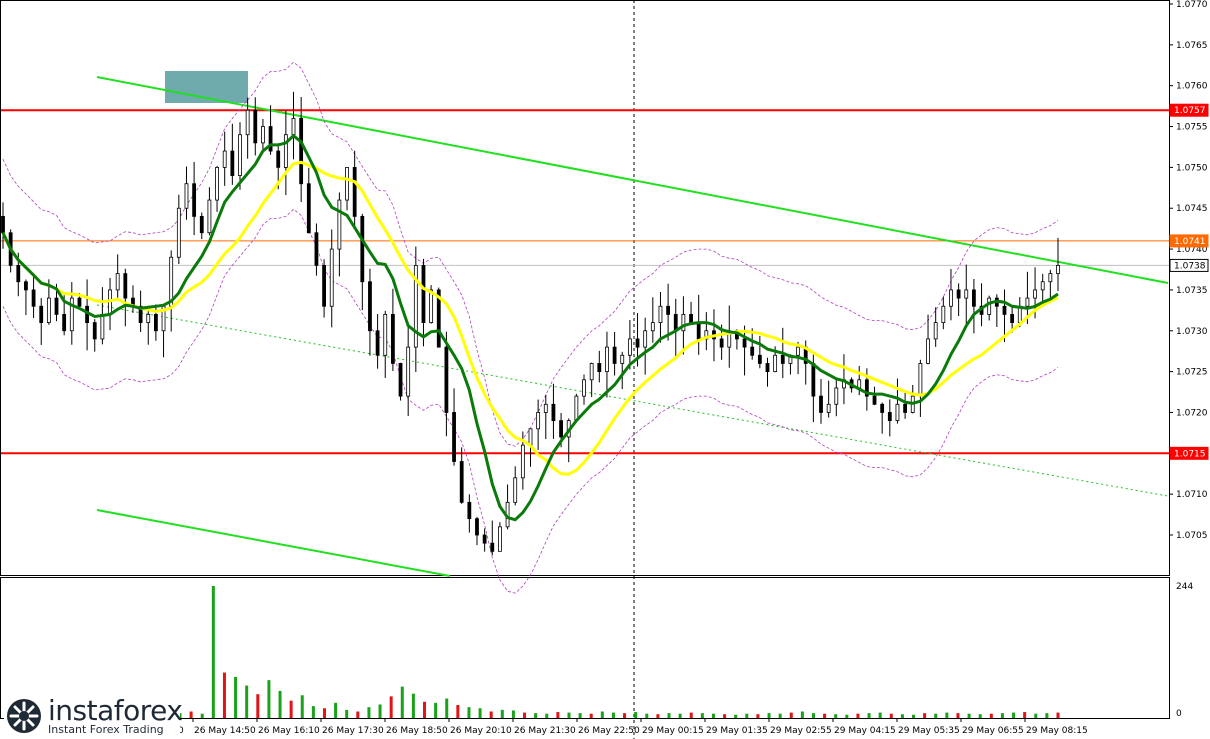 This screenshot has width=1210, height=739. What do you see at coordinates (1192, 128) in the screenshot?
I see `price-tick-label: 1.0755` at bounding box center [1192, 128].